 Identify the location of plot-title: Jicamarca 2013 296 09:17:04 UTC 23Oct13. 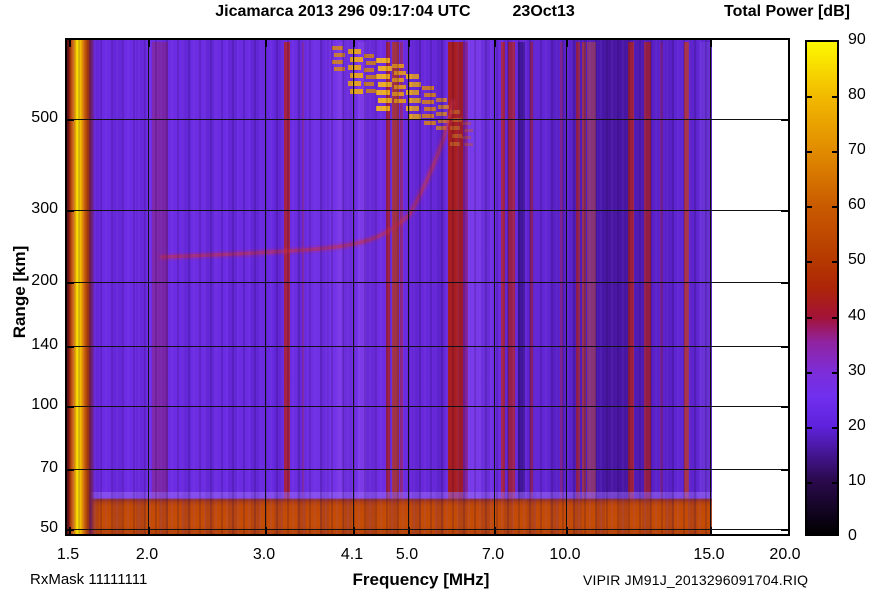
(395, 12).